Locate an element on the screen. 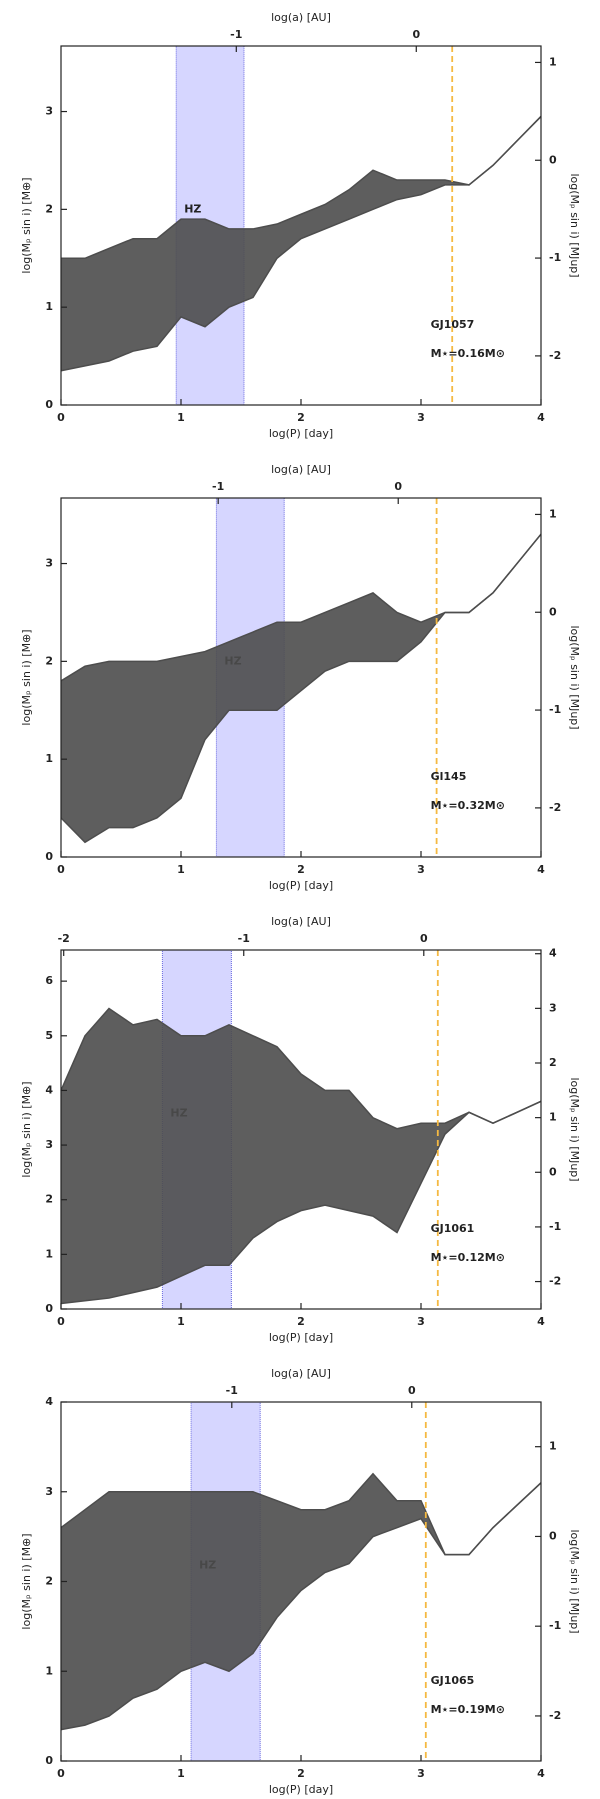 The image size is (600, 1799). y2-tick-label: 2 is located at coordinates (553, 1062).